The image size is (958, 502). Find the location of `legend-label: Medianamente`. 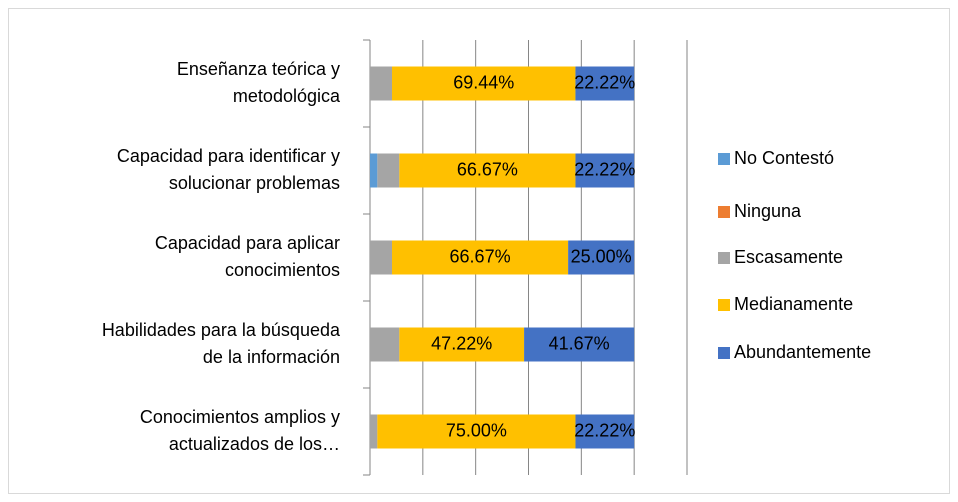

legend-label: Medianamente is located at coordinates (793, 304).